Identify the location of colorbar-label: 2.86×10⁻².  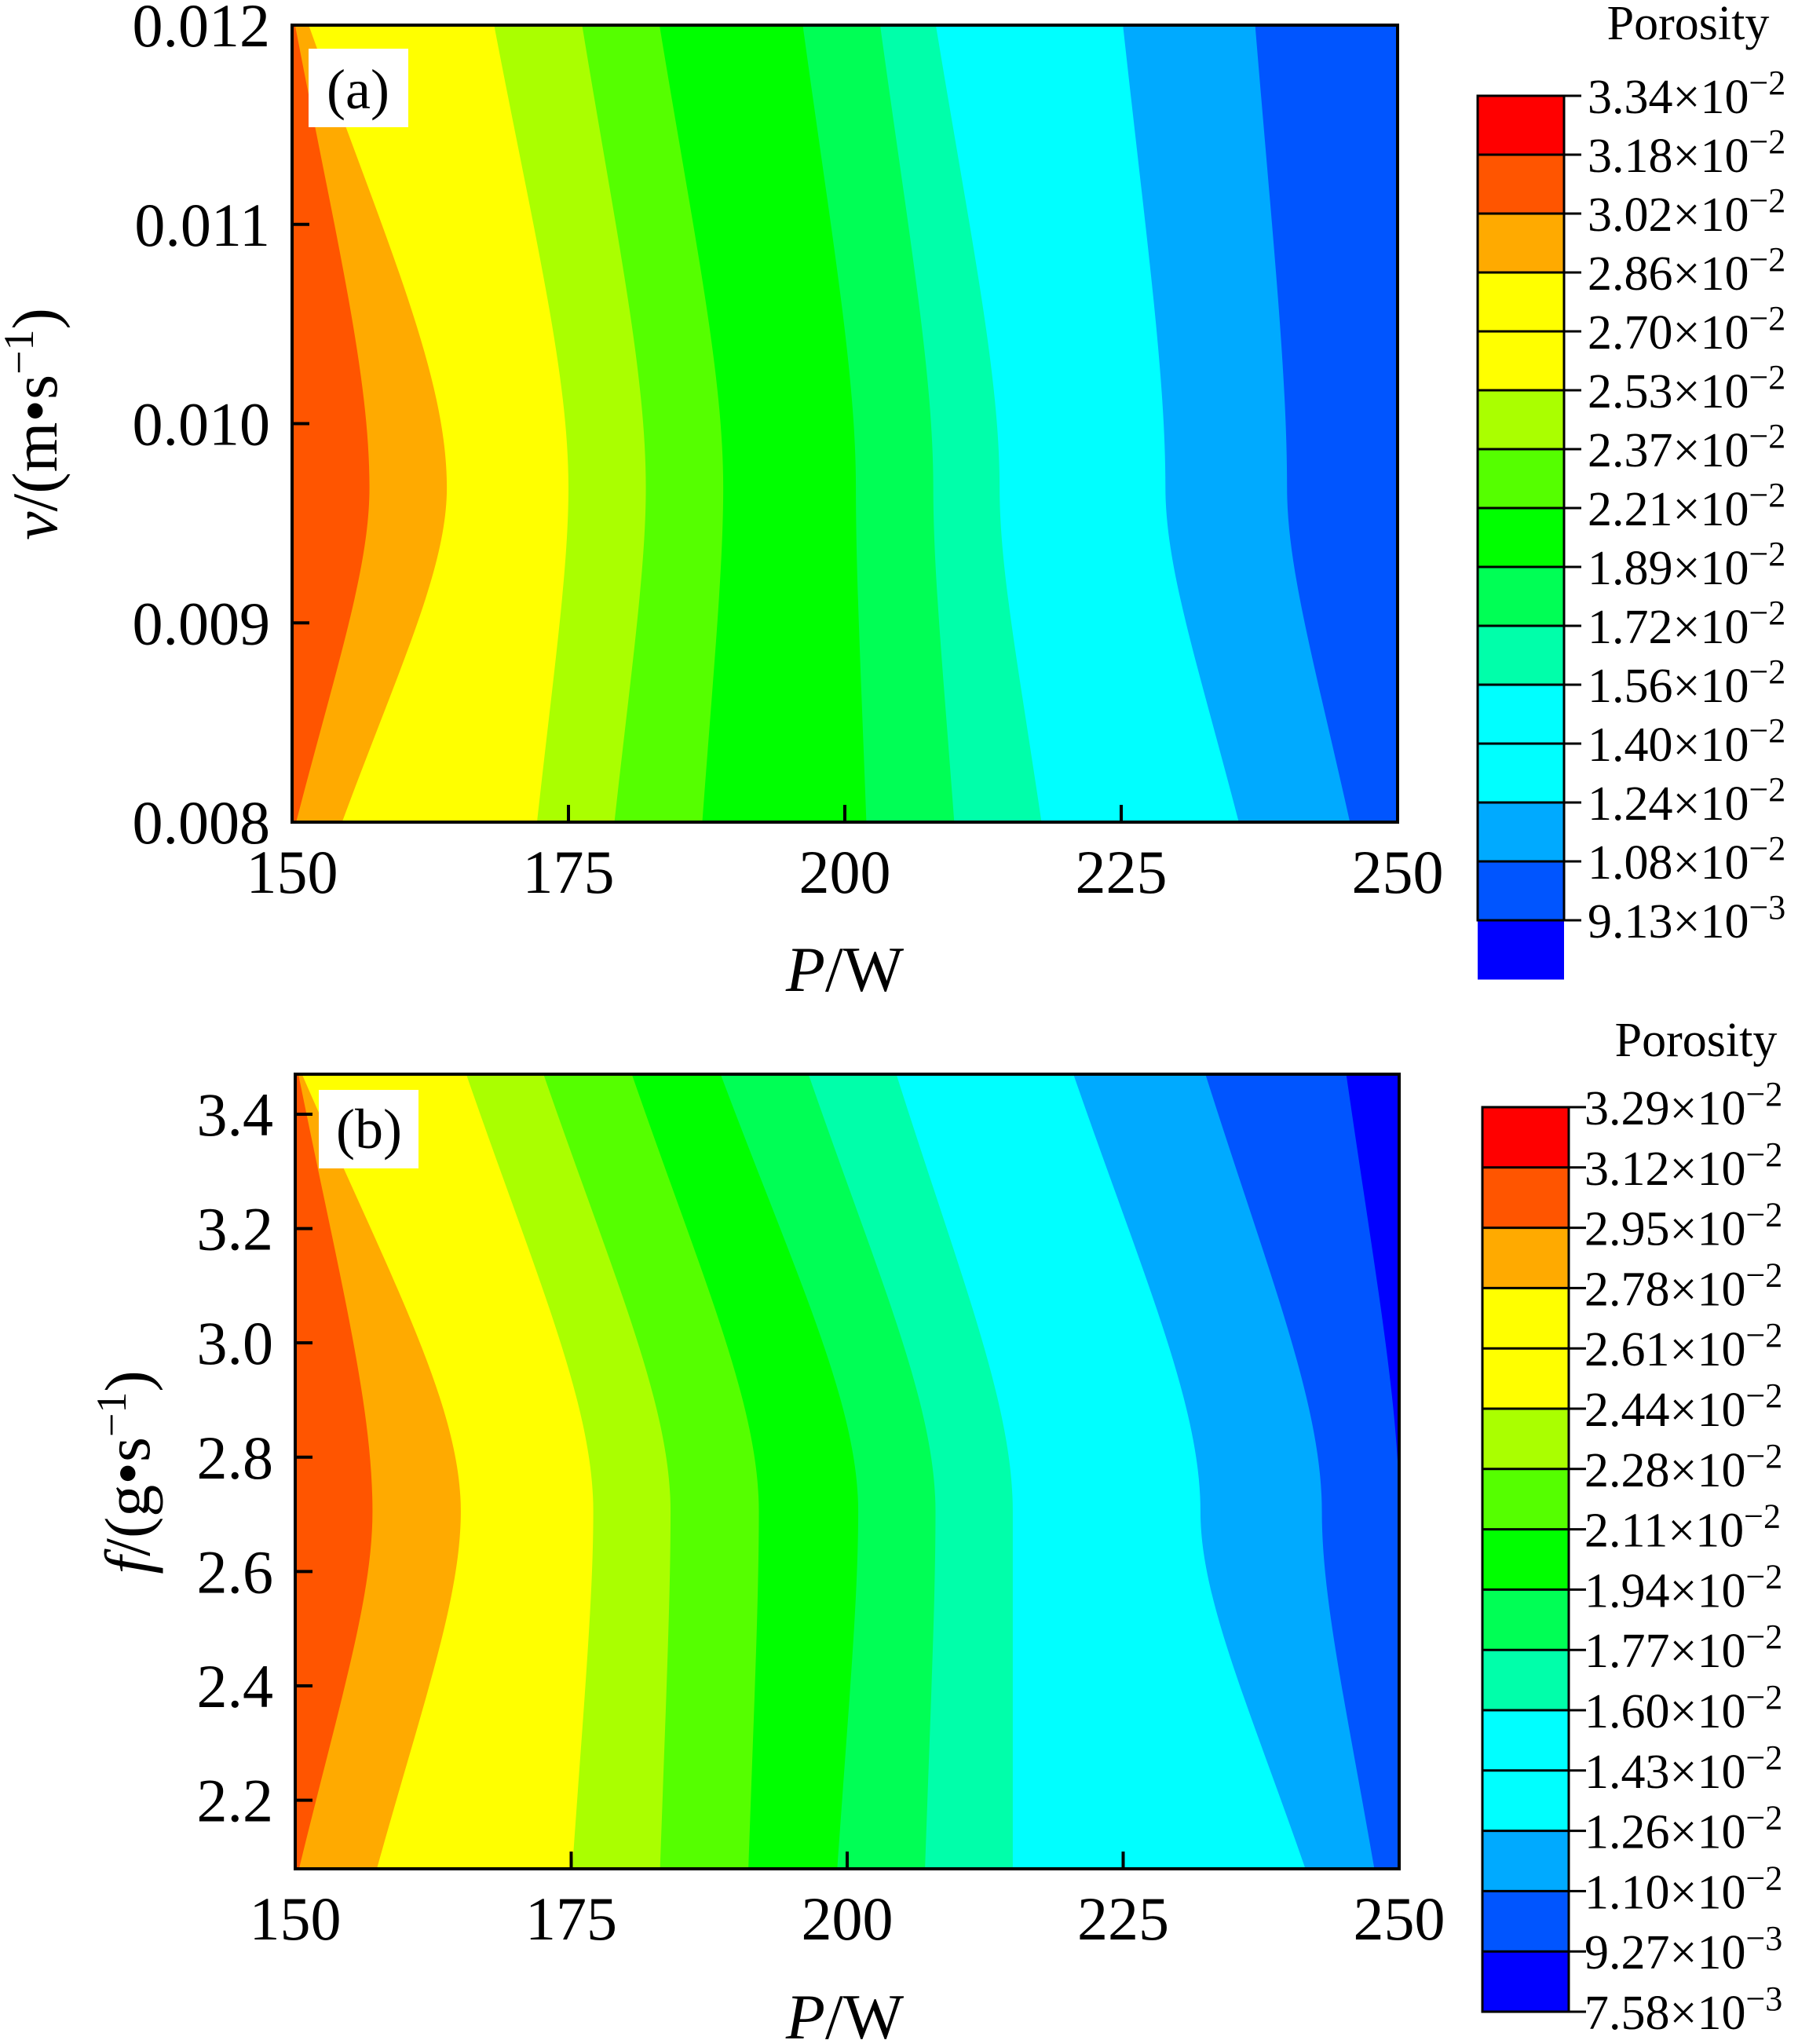
(1686, 270).